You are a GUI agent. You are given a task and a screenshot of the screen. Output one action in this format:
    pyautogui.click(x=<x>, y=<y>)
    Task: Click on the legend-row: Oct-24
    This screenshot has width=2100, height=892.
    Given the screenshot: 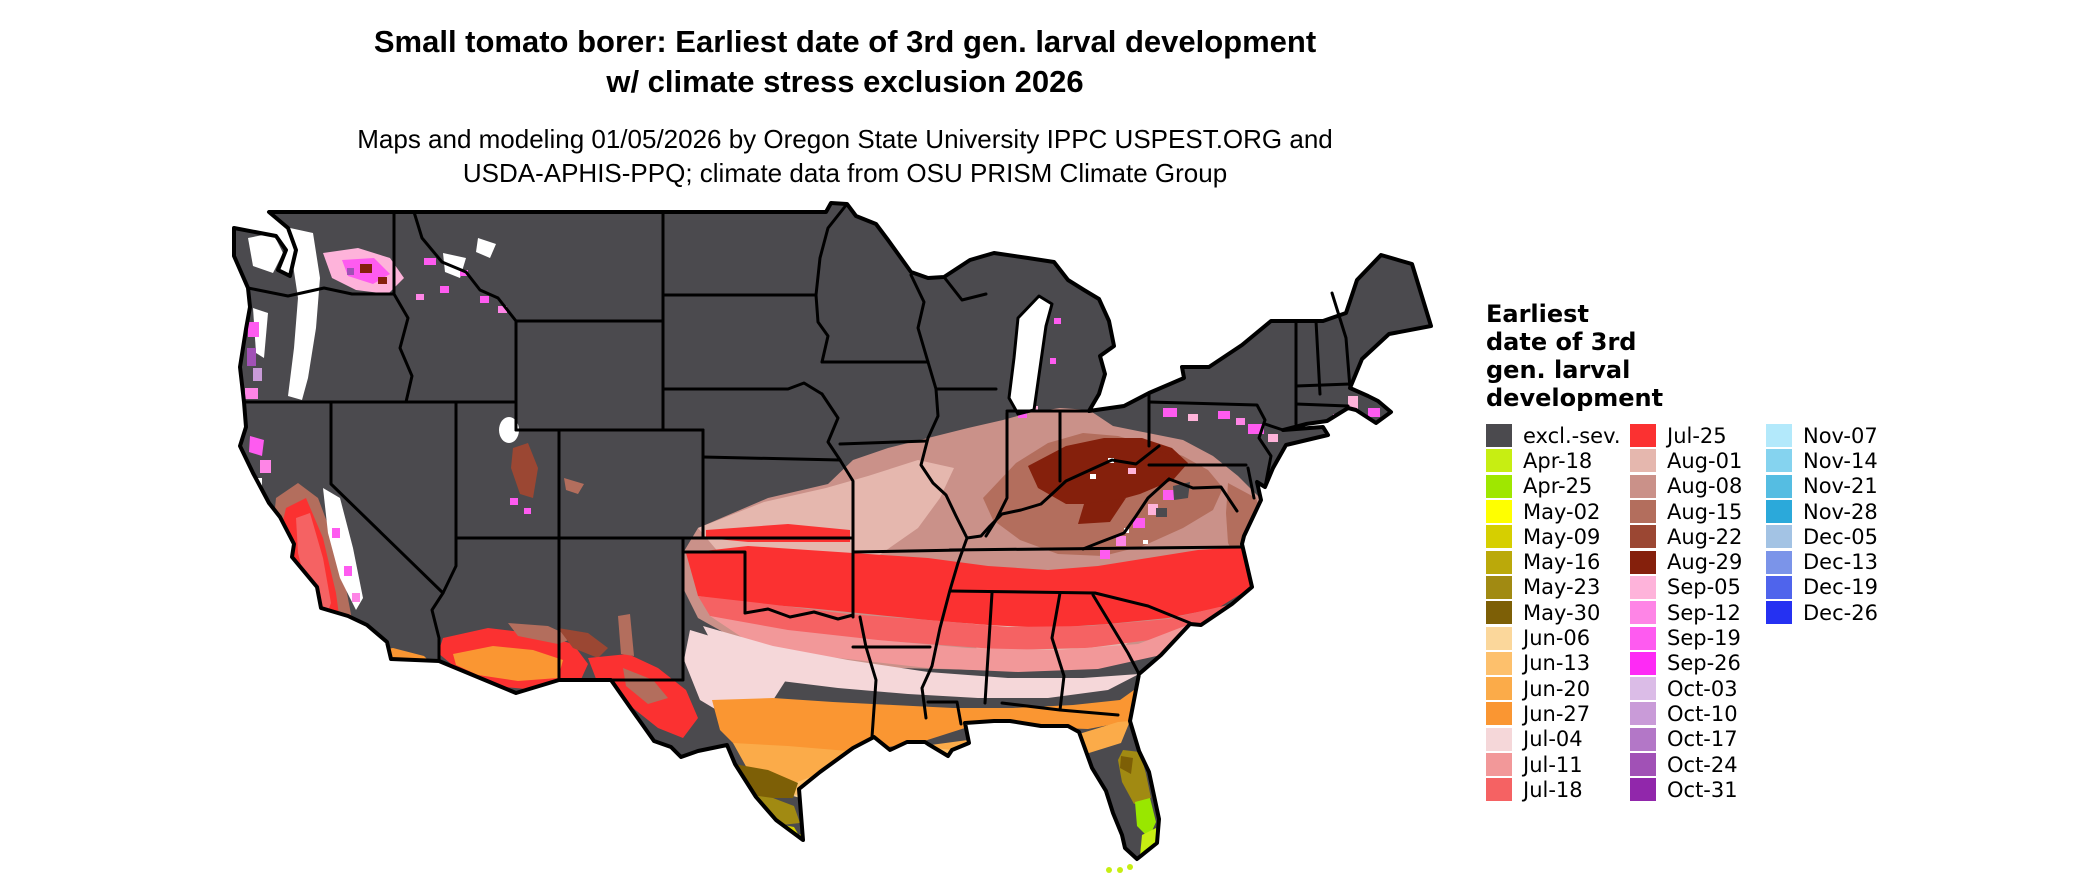 What is the action you would take?
    pyautogui.click(x=1705, y=764)
    